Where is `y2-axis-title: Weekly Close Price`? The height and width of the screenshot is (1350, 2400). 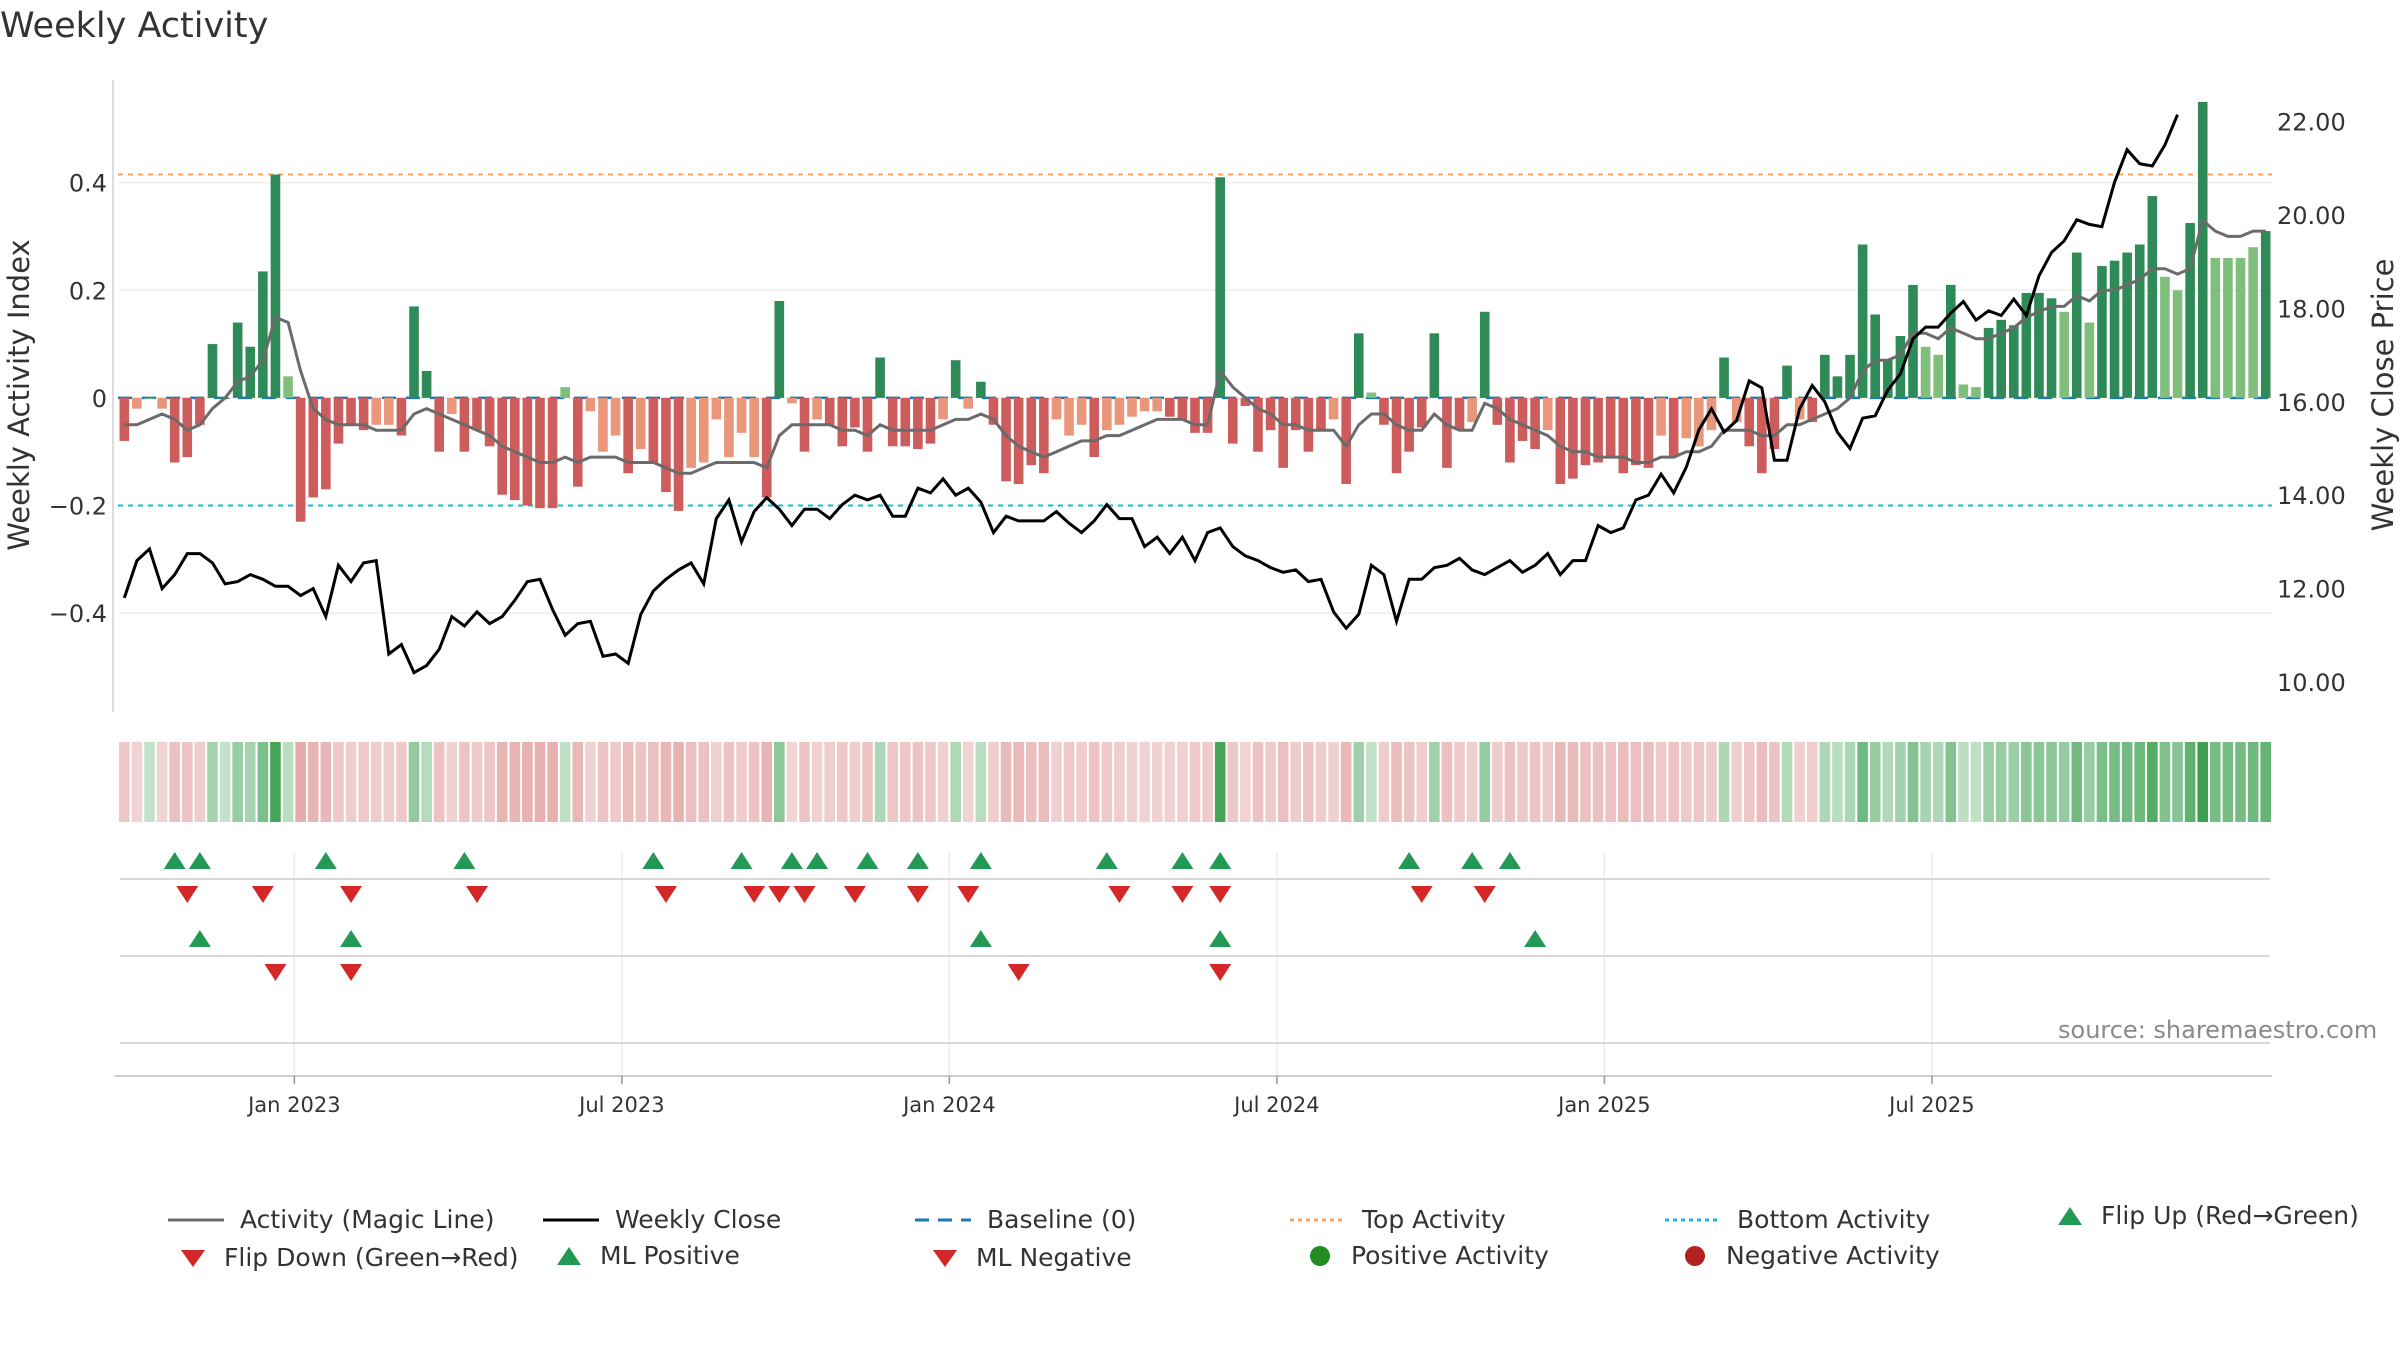
y2-axis-title: Weekly Close Price is located at coordinates (2383, 395).